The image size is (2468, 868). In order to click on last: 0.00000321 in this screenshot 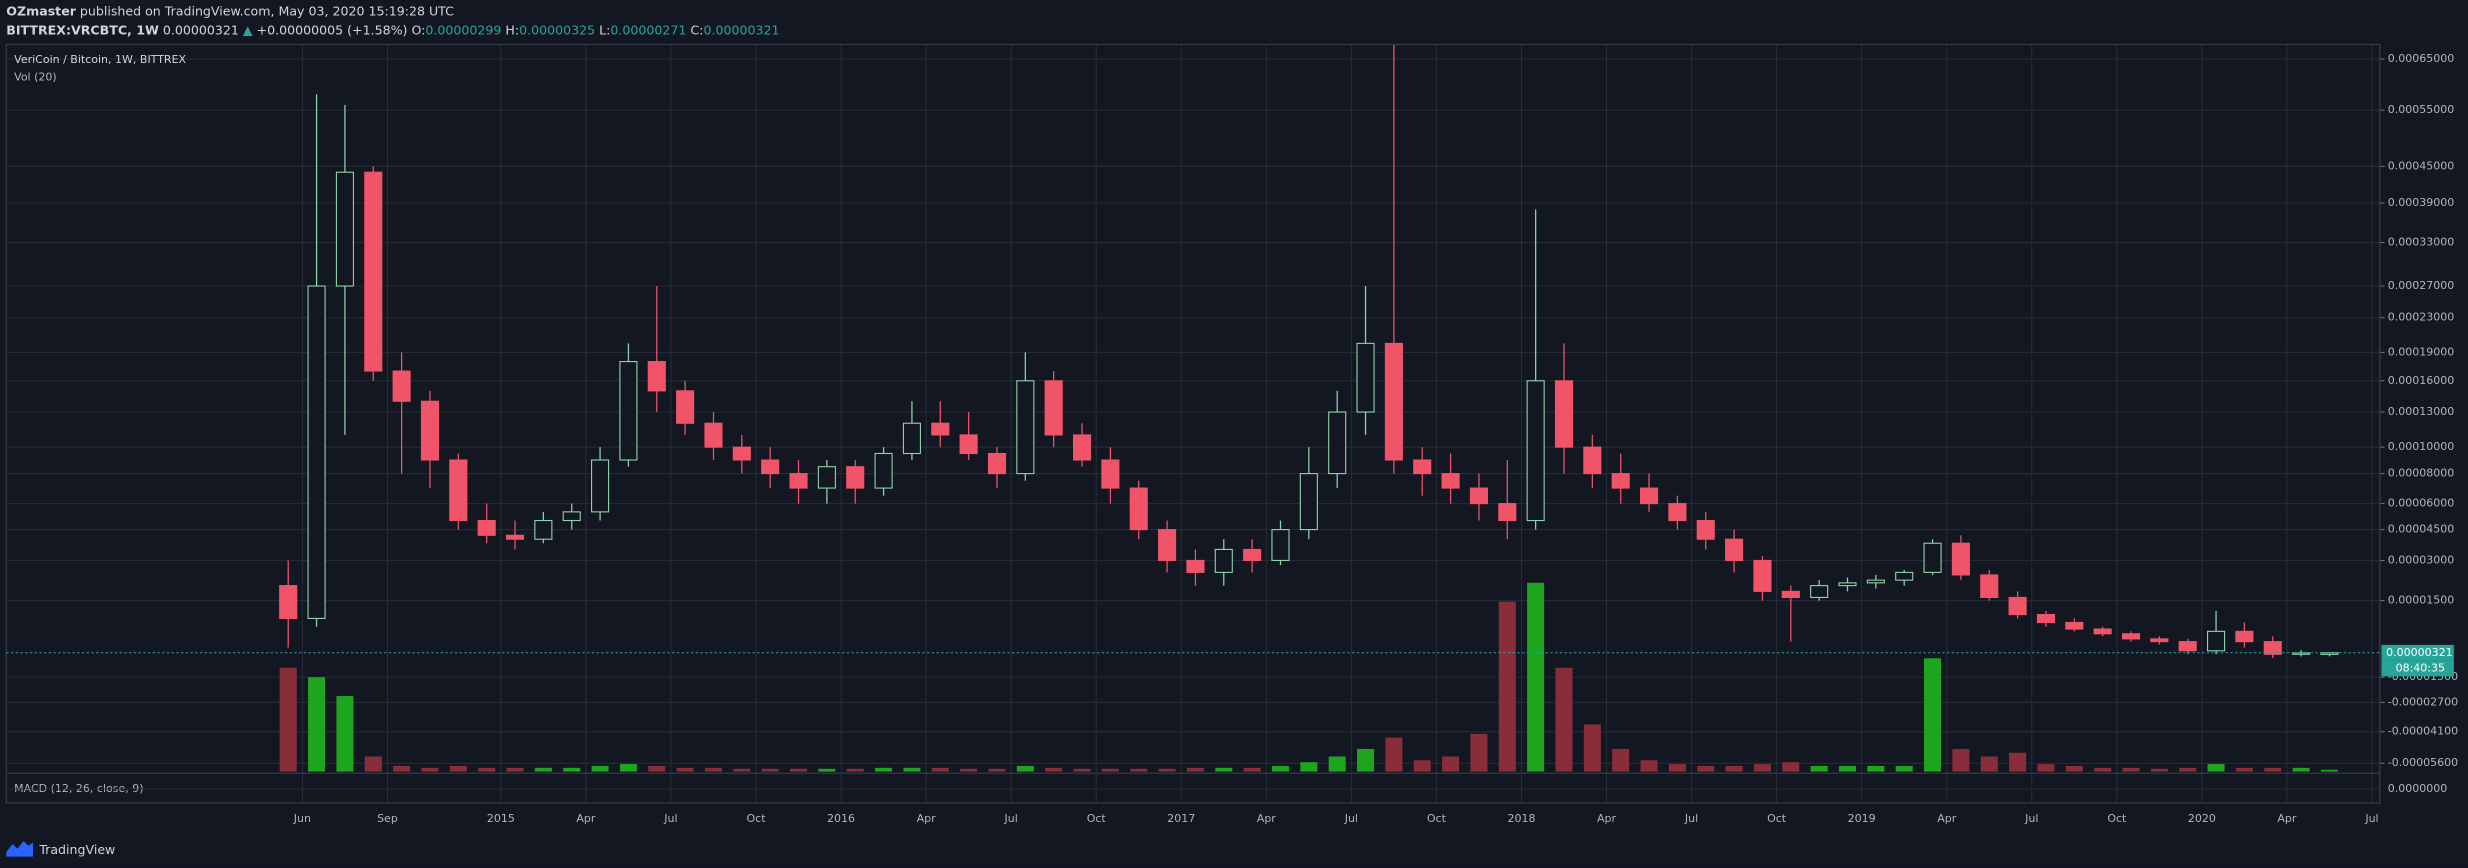, I will do `click(201, 29)`.